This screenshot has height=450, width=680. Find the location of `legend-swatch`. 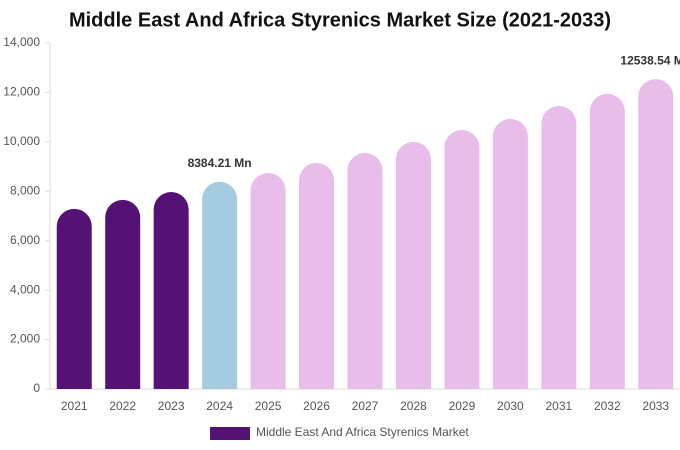

legend-swatch is located at coordinates (230, 433).